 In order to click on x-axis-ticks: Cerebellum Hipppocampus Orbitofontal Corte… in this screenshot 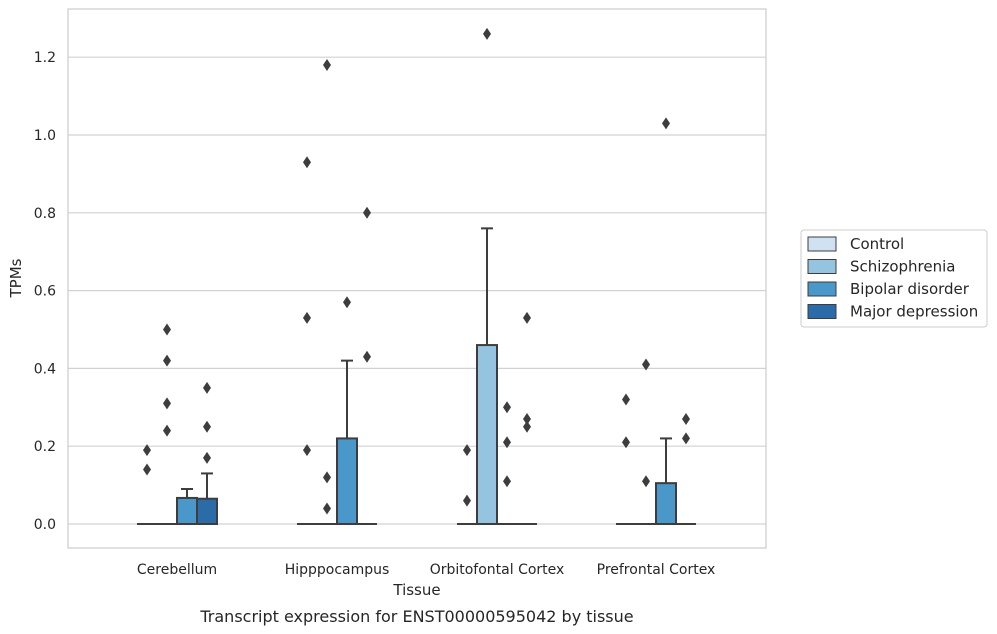, I will do `click(426, 570)`.